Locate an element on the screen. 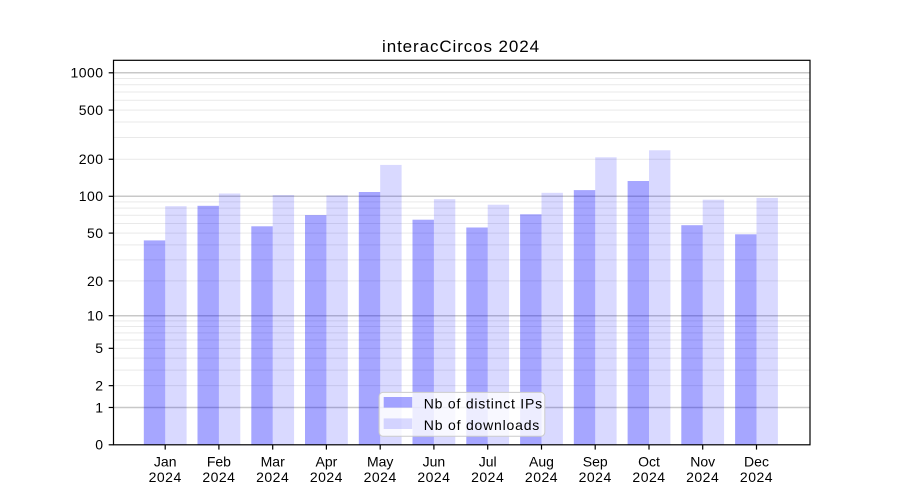  svg-text: Jul is located at coordinates (488, 461).